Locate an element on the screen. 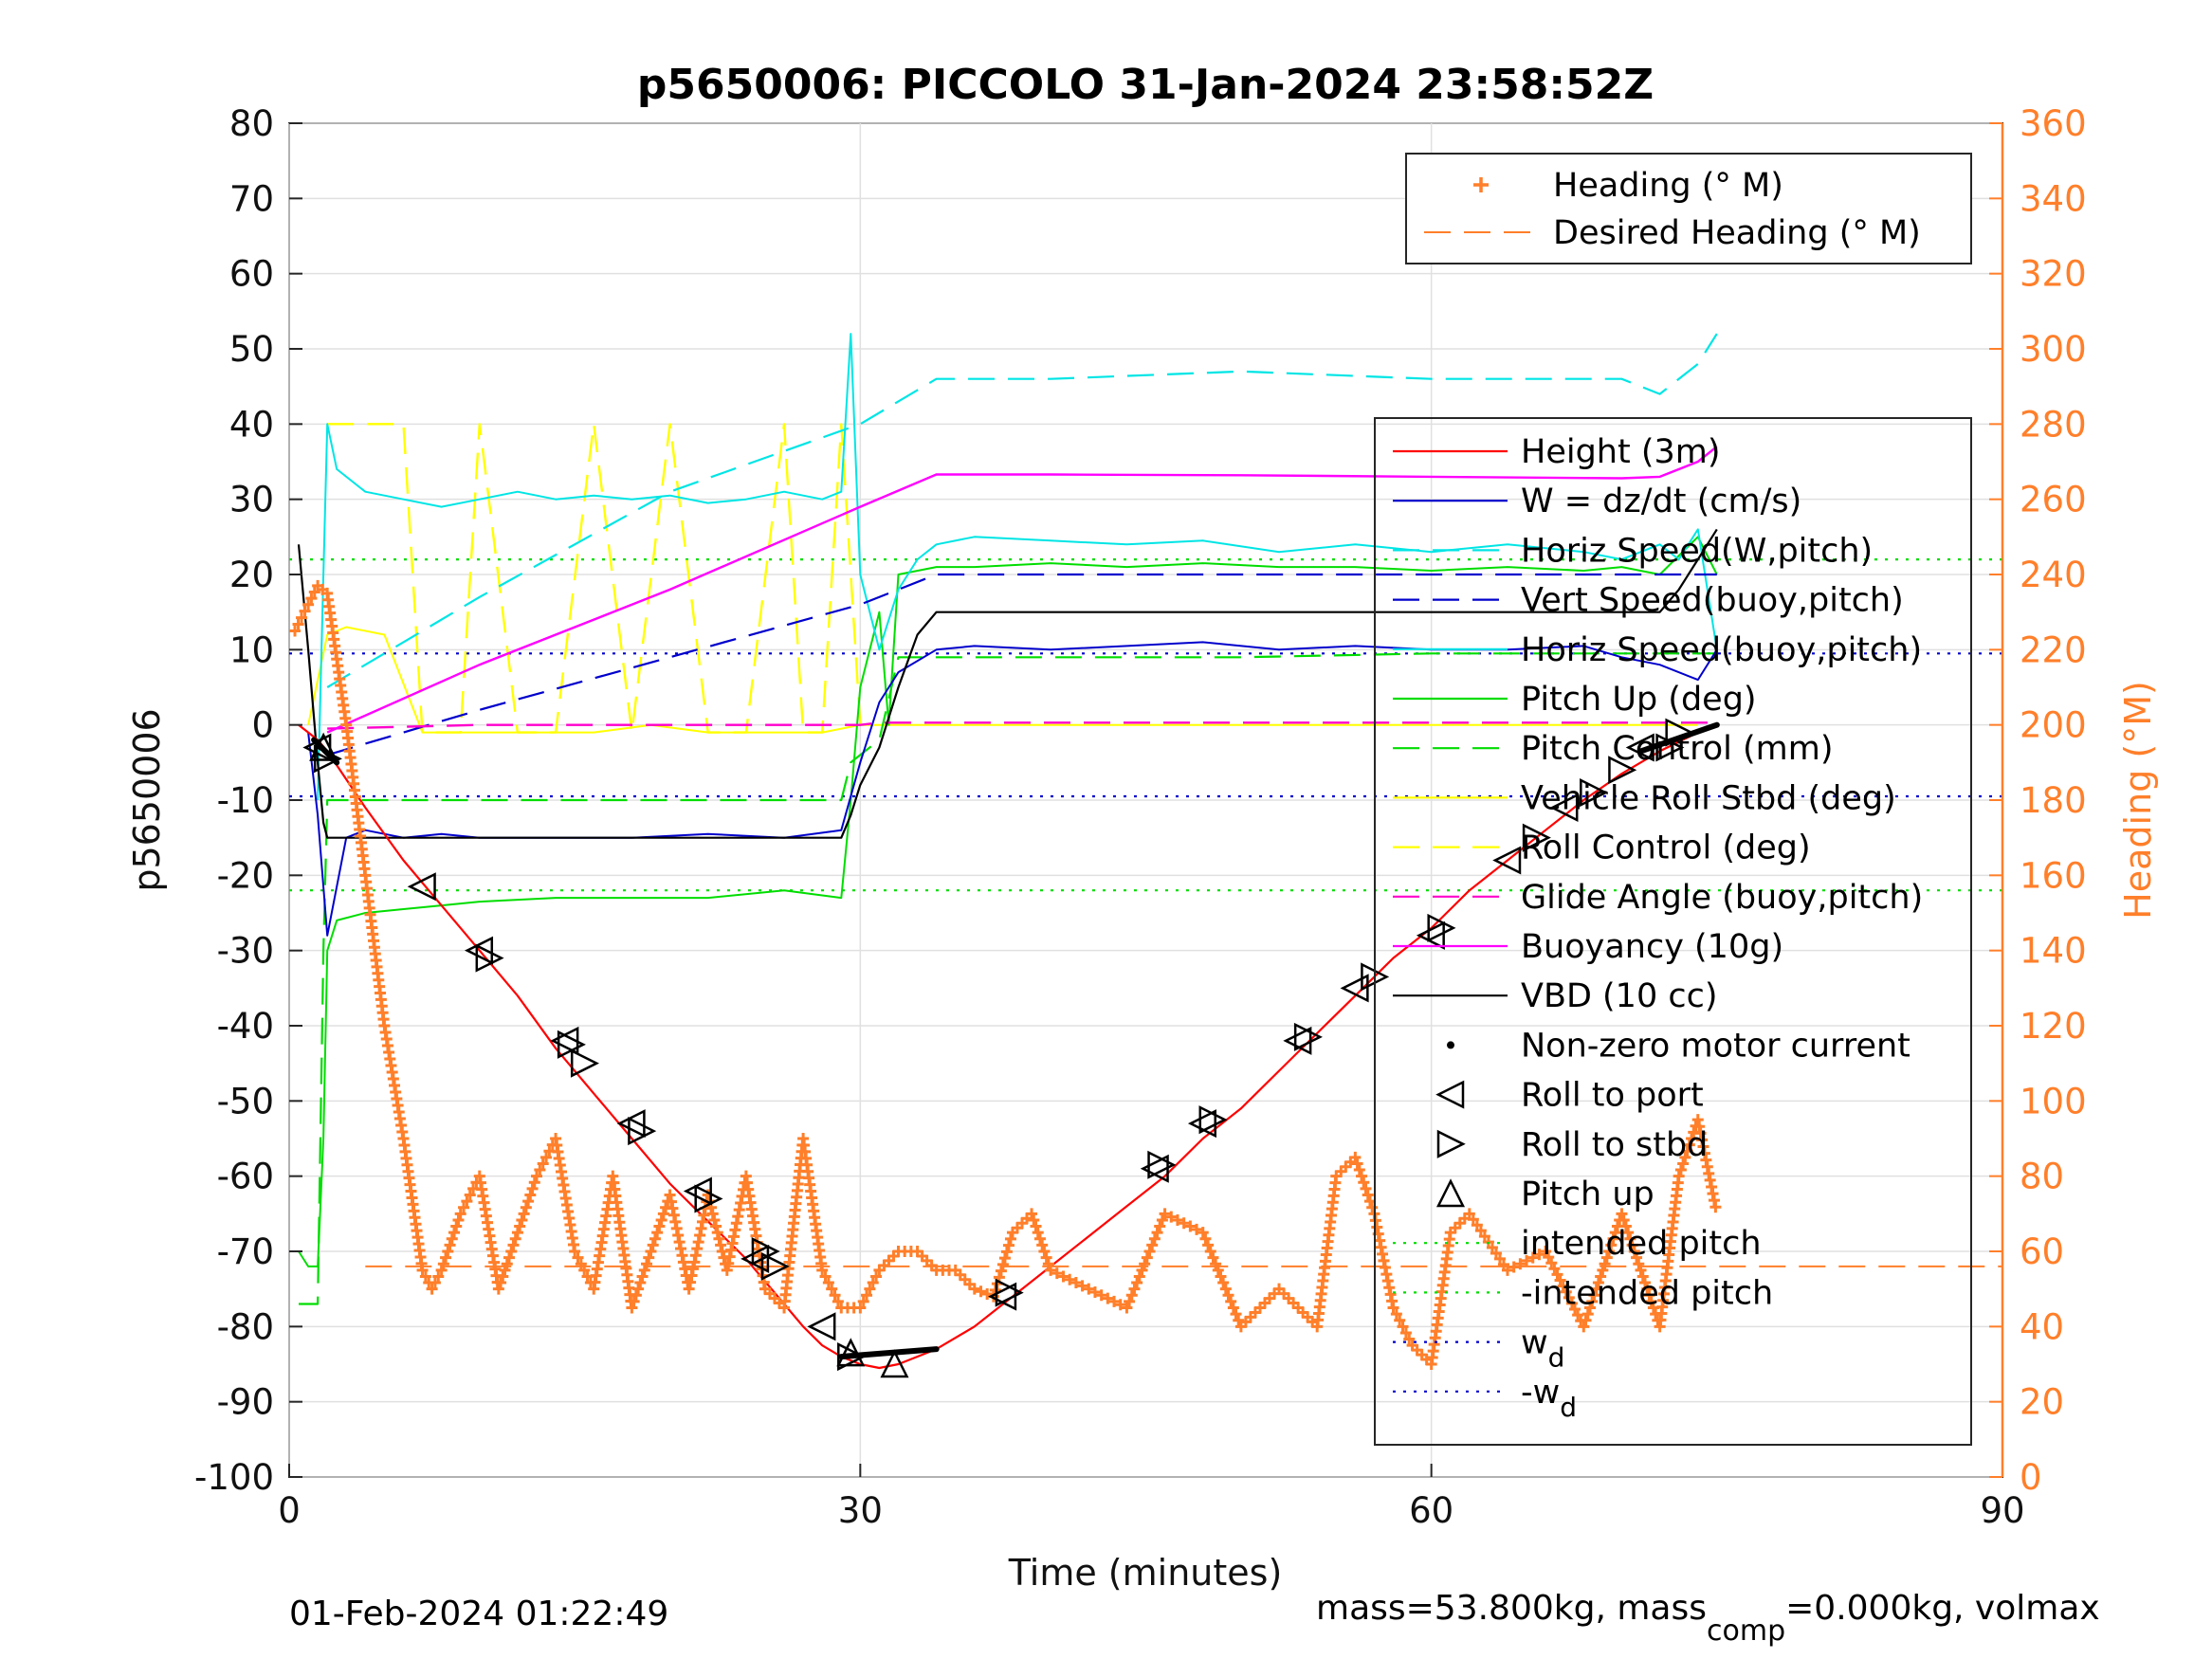 The width and height of the screenshot is (2212, 1659). y2-tick-label: 260 is located at coordinates (2053, 500).